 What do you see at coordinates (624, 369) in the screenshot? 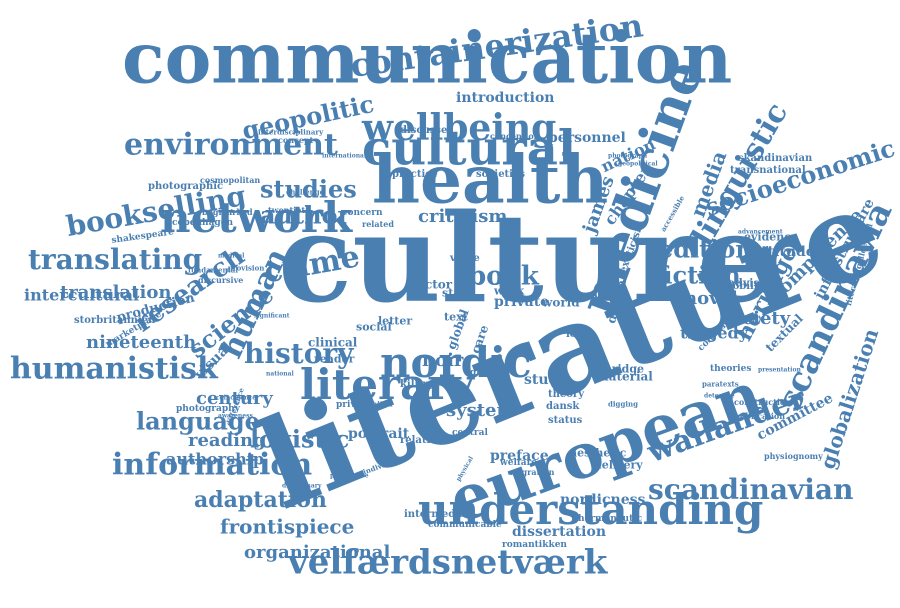
I see `cloud-word: bridge` at bounding box center [624, 369].